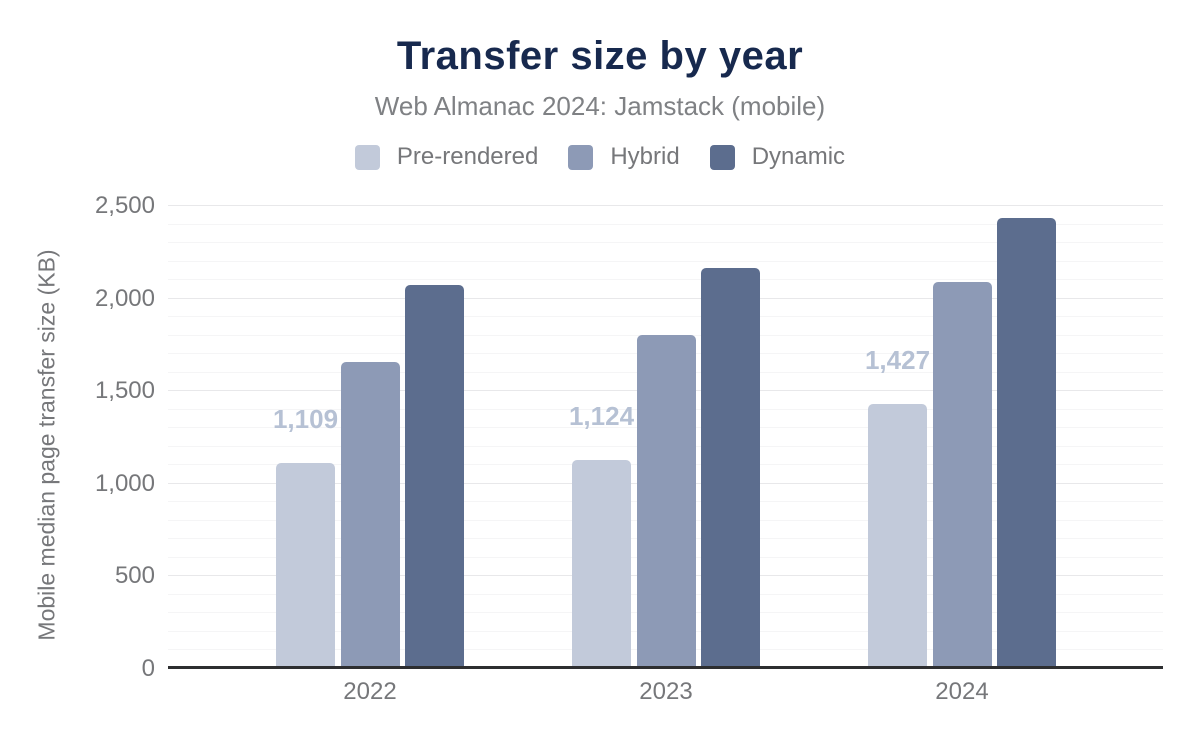 Image resolution: width=1200 pixels, height=742 pixels. What do you see at coordinates (600, 106) in the screenshot?
I see `chart-subtitle: Web Almanac 2024: Jamstack (mobile)` at bounding box center [600, 106].